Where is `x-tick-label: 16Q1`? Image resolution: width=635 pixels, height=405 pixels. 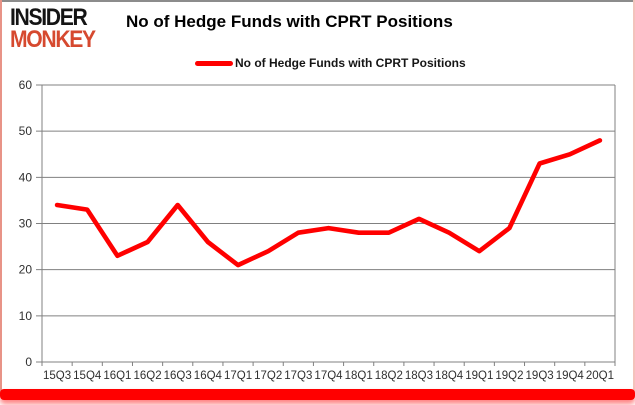 x-tick-label: 16Q1 is located at coordinates (117, 376).